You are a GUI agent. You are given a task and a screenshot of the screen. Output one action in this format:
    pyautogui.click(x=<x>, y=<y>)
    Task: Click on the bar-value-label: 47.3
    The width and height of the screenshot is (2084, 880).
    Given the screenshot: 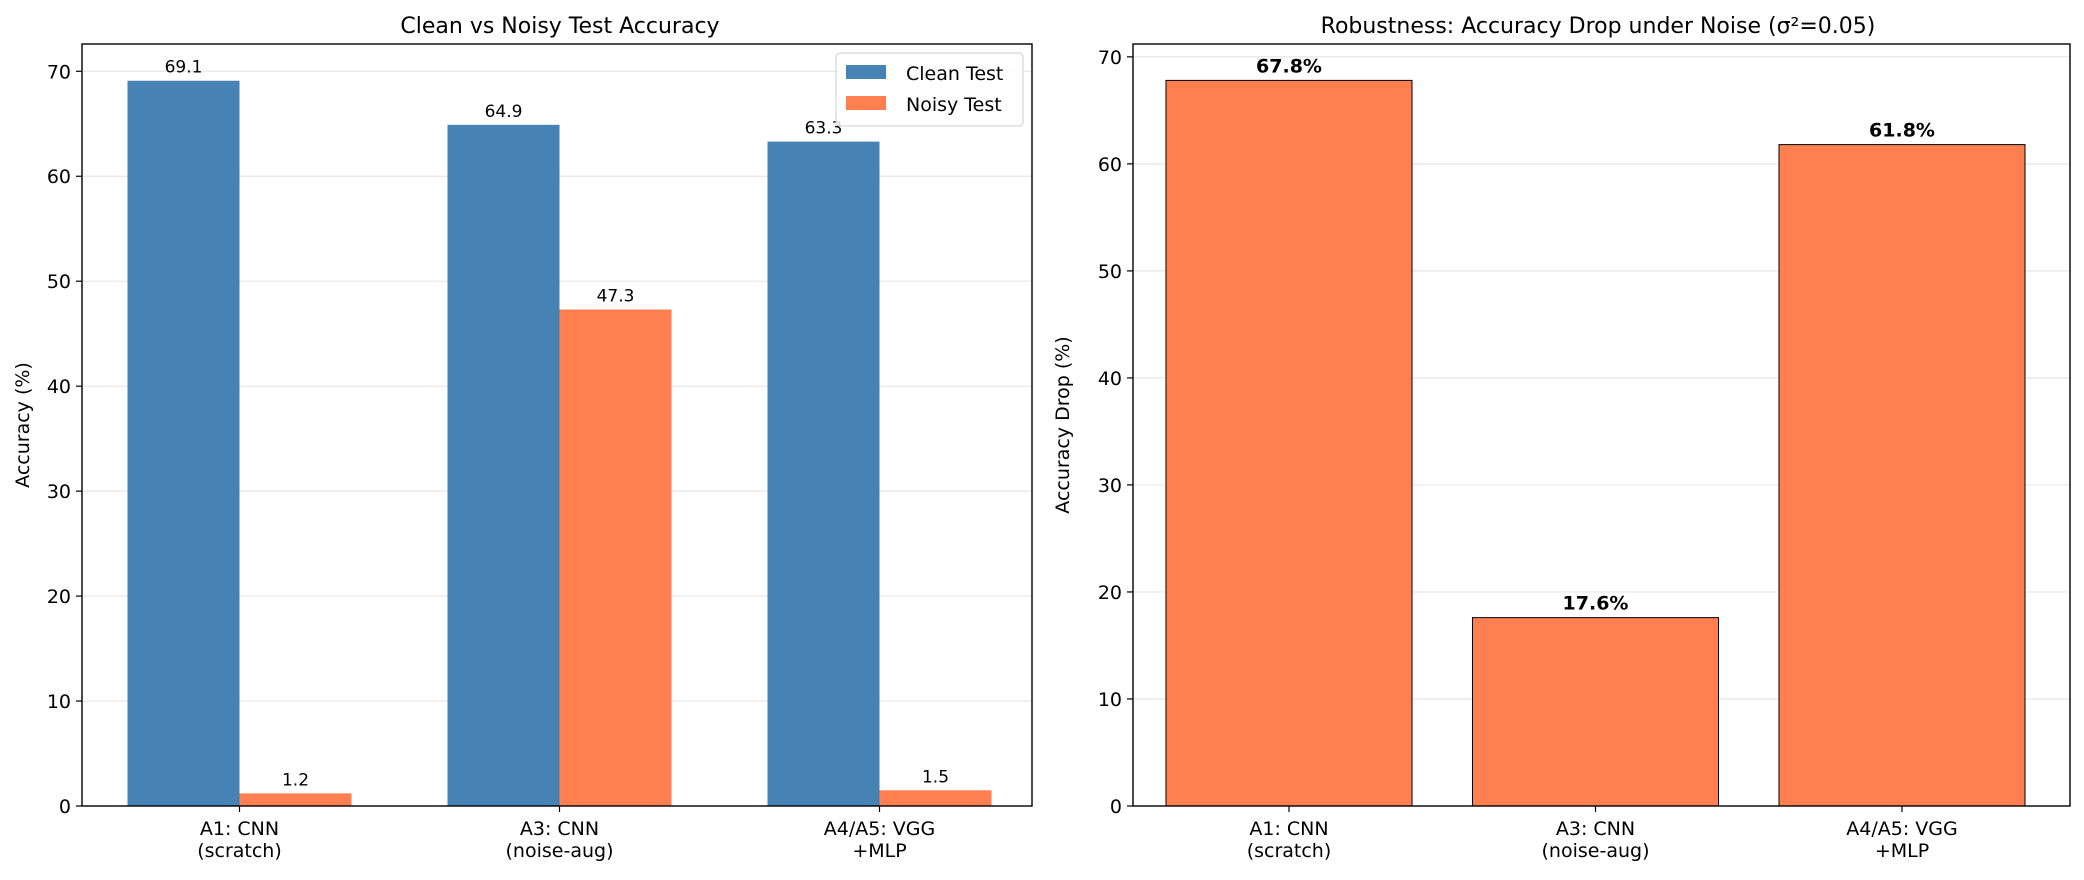 What is the action you would take?
    pyautogui.click(x=616, y=297)
    